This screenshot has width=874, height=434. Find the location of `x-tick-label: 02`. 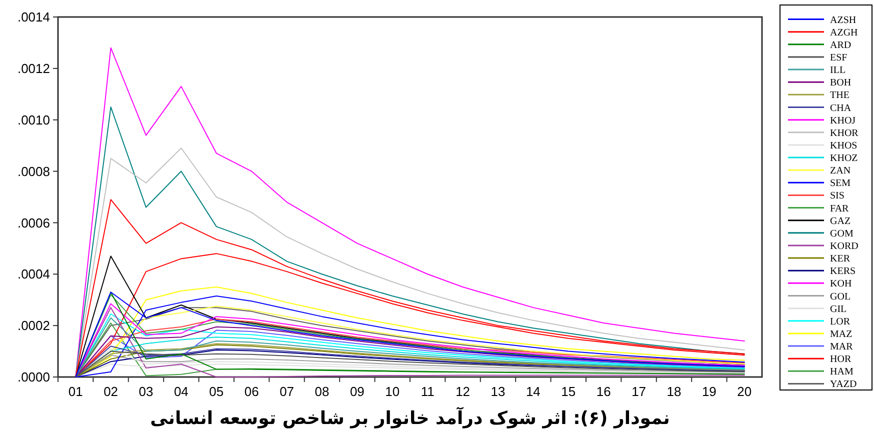

x-tick-label: 02 is located at coordinates (111, 391).